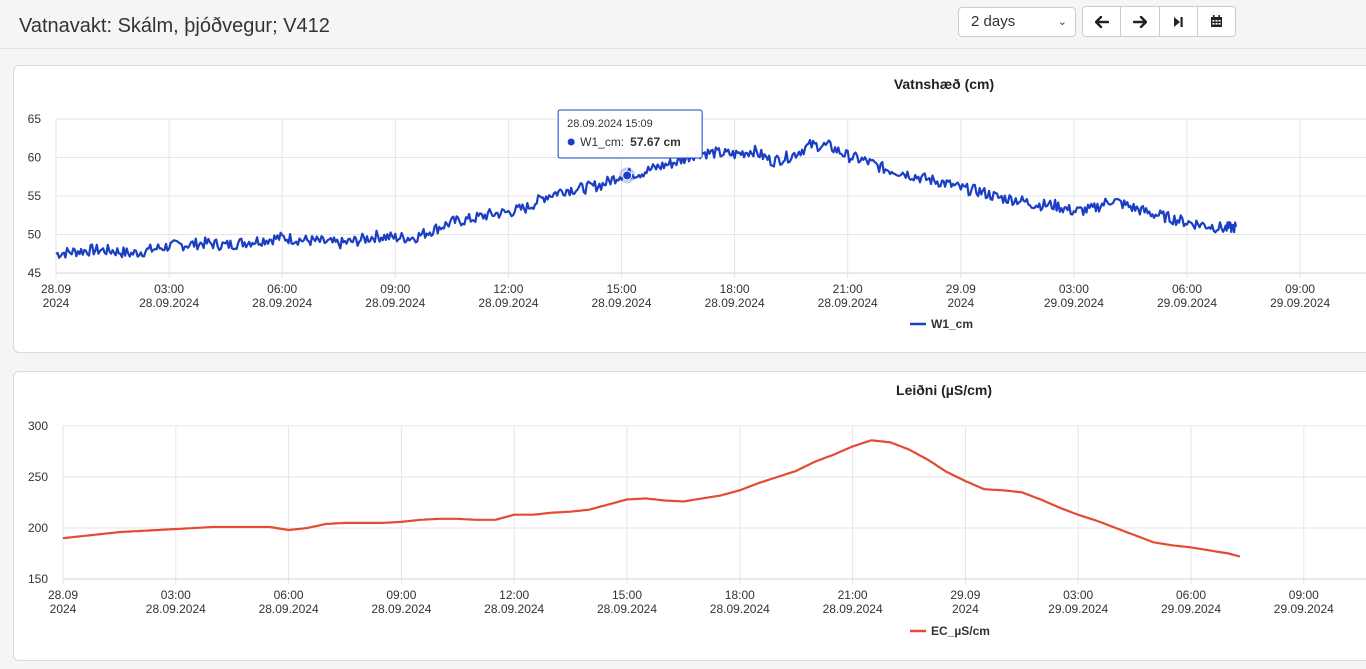 Image resolution: width=1366 pixels, height=669 pixels. Describe the element at coordinates (993, 21) in the screenshot. I see `period-select-value: 2 days` at that location.